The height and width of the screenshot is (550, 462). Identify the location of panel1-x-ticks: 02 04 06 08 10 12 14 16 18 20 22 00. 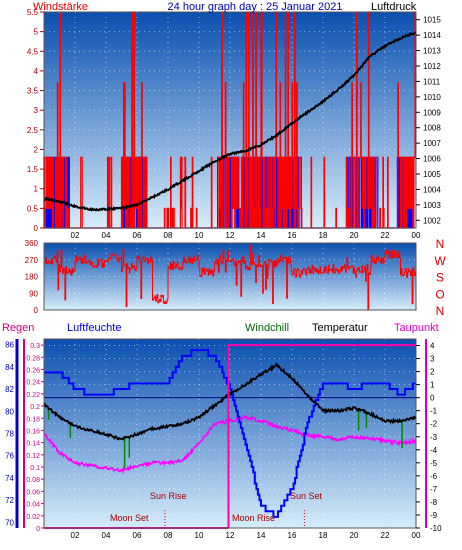
(246, 235).